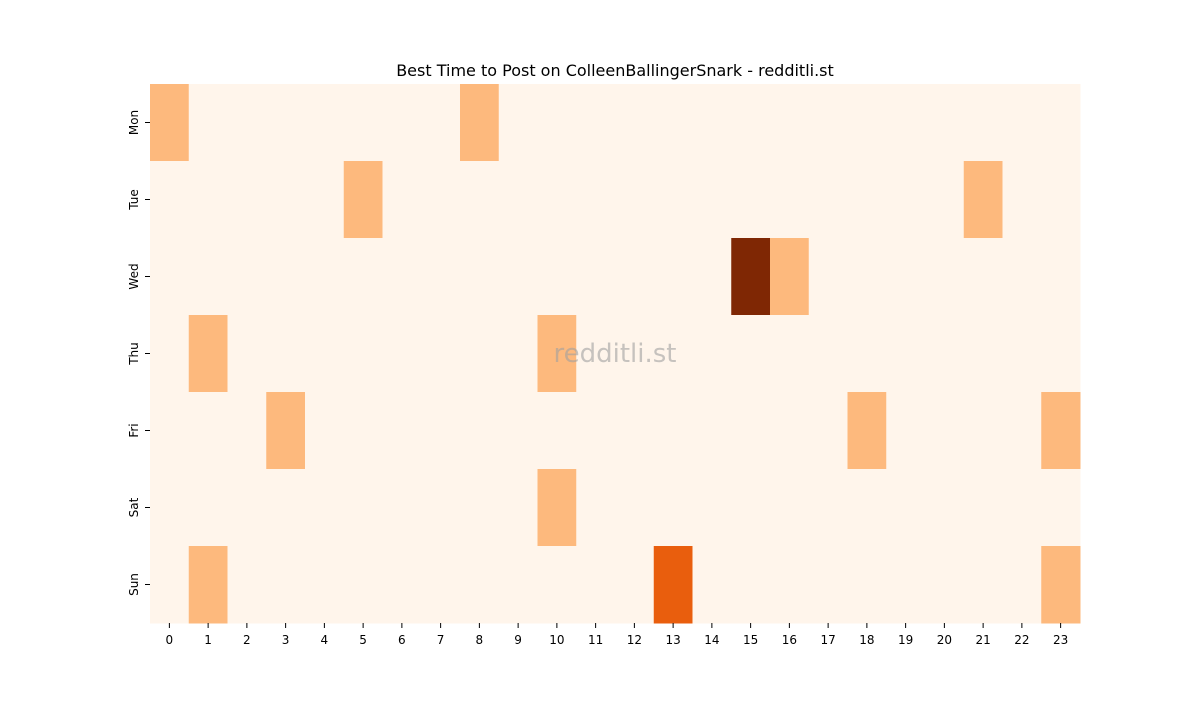 The width and height of the screenshot is (1200, 704). I want to click on y-tick-label-sun: Sun, so click(134, 584).